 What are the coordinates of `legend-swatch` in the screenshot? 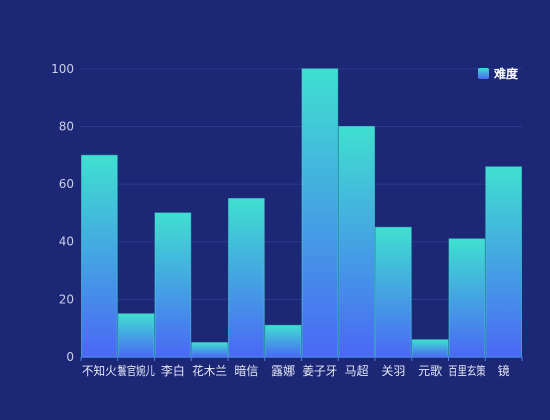 It's located at (483, 73).